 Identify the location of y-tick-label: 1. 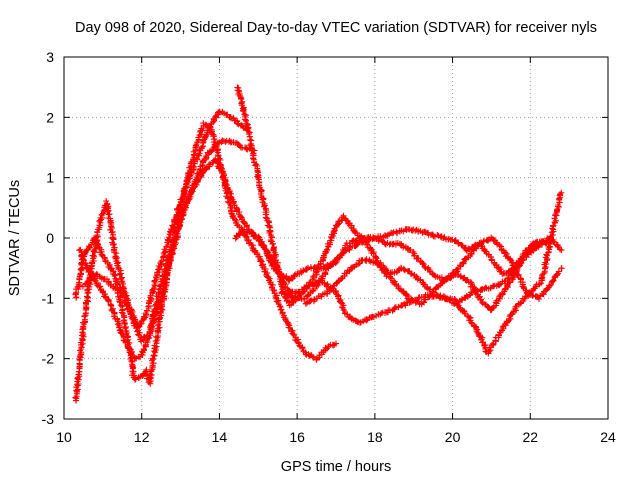
(50, 178).